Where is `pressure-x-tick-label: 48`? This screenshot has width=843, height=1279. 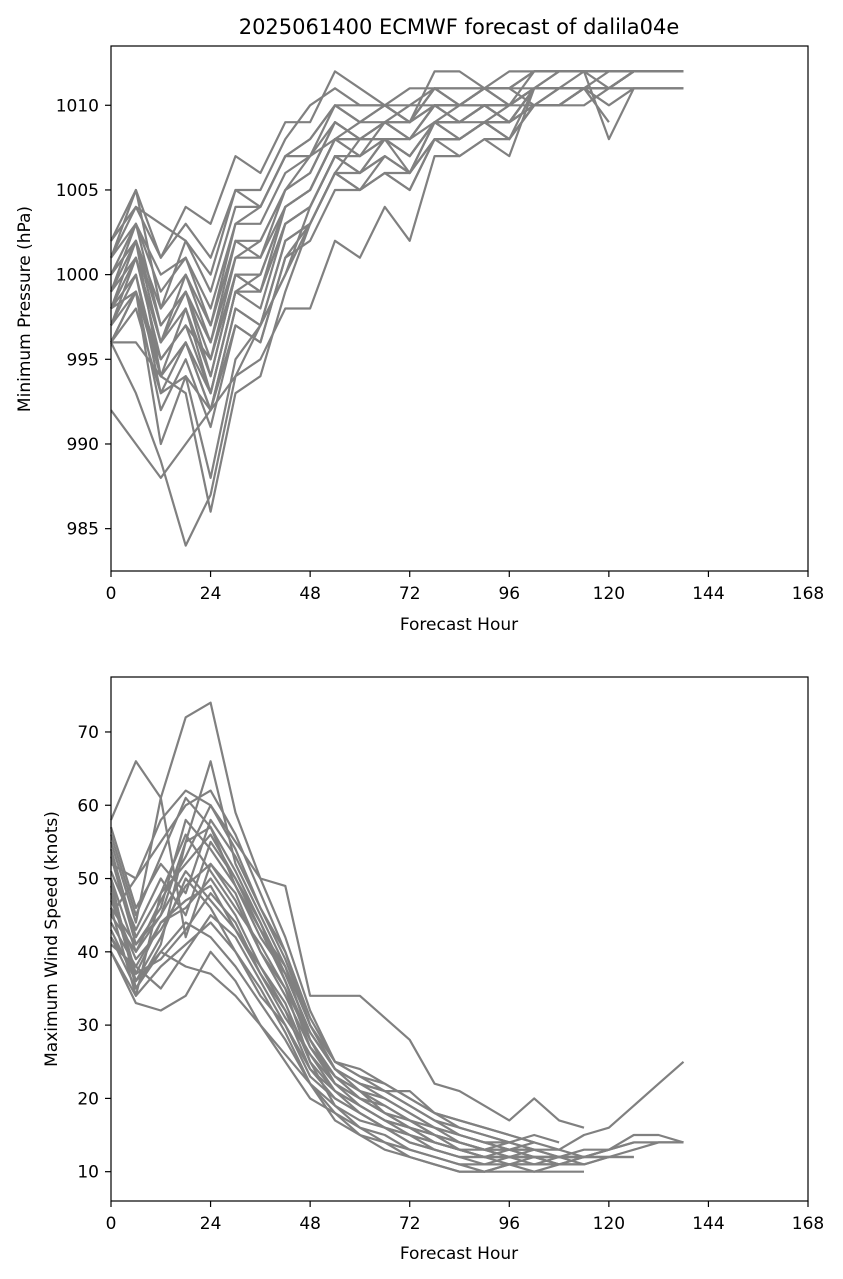
pressure-x-tick-label: 48 is located at coordinates (310, 594).